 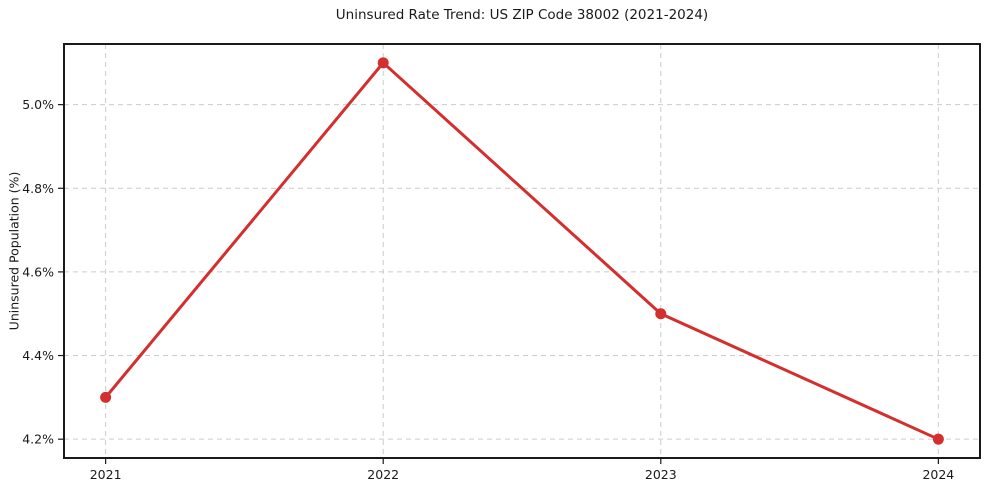 What do you see at coordinates (38, 355) in the screenshot?
I see `y-tick-label: 4.4%` at bounding box center [38, 355].